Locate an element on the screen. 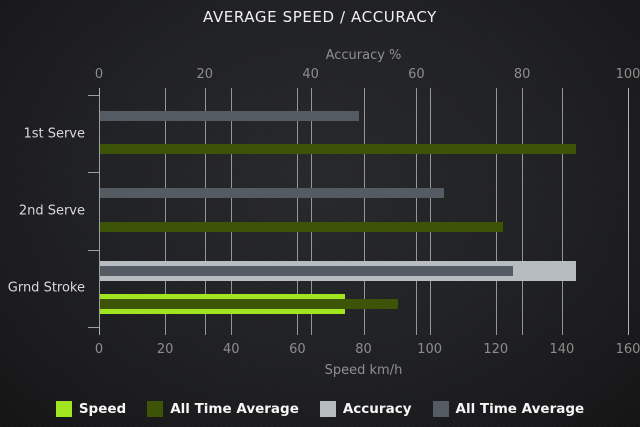 The width and height of the screenshot is (640, 427). bottom-axis-title: Speed km/h is located at coordinates (363, 370).